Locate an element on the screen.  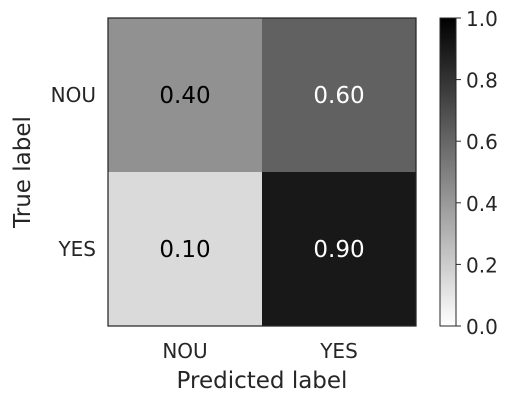
colorbar-tick-label: 0.8 is located at coordinates (482, 81).